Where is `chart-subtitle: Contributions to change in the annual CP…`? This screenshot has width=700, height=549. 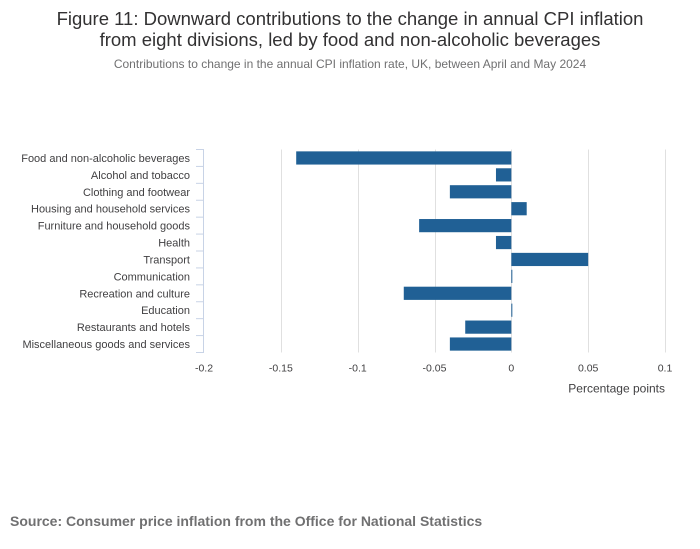
chart-subtitle: Contributions to change in the annual CP… is located at coordinates (350, 64).